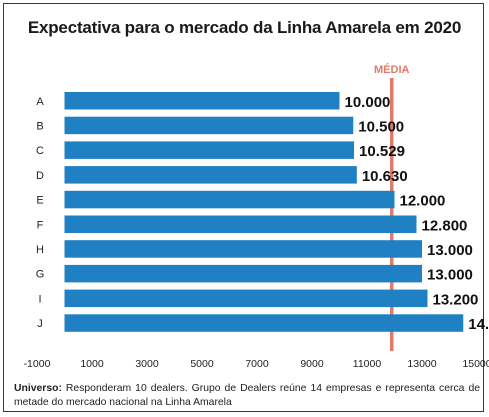  What do you see at coordinates (385, 176) in the screenshot?
I see `value-label-D: 10.630` at bounding box center [385, 176].